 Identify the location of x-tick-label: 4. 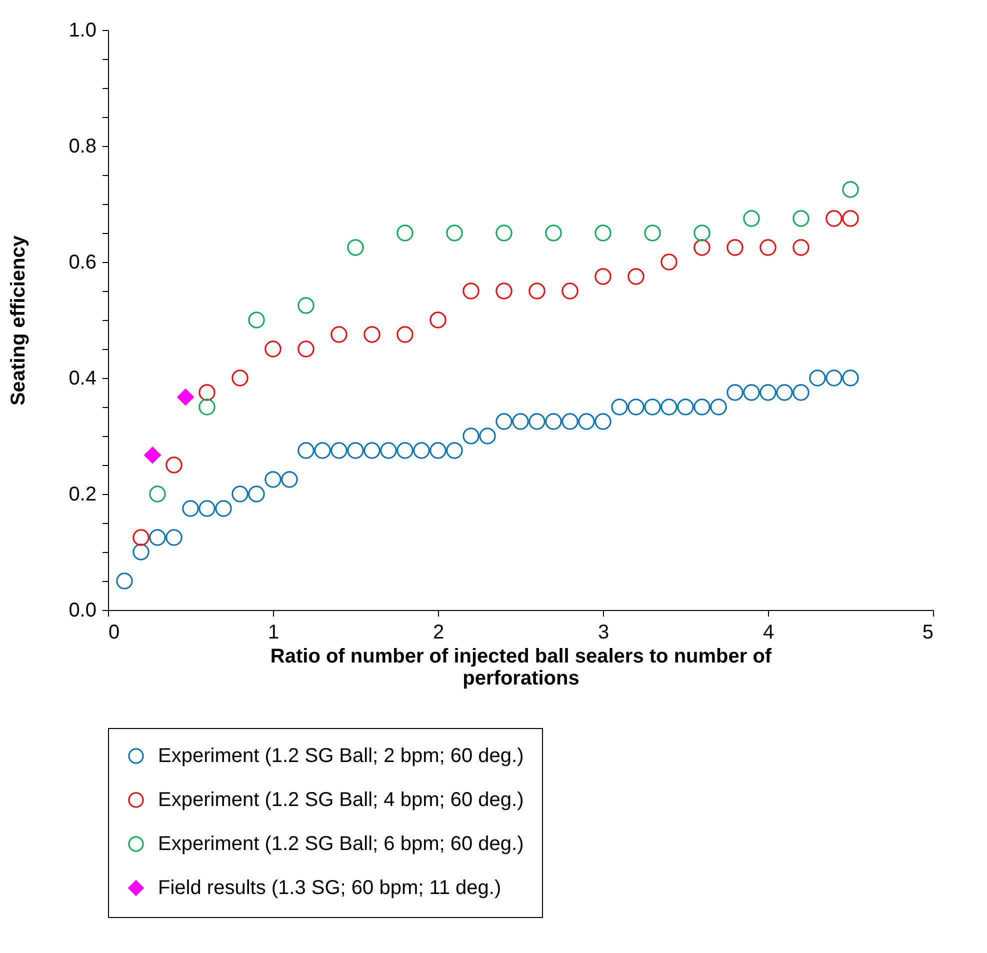
(768, 633).